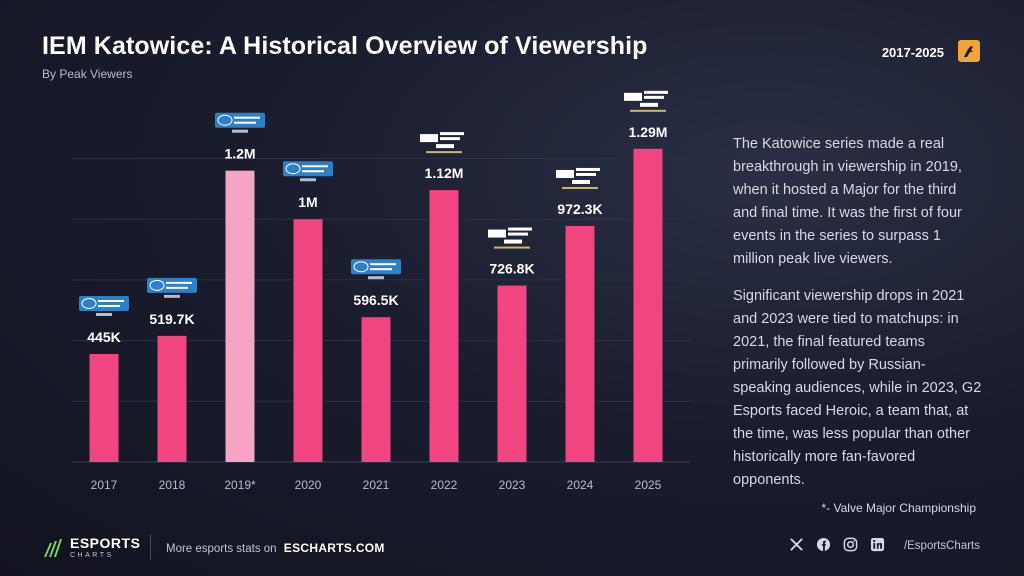 The width and height of the screenshot is (1024, 576). I want to click on site-link: ESCHARTS.COM, so click(334, 548).